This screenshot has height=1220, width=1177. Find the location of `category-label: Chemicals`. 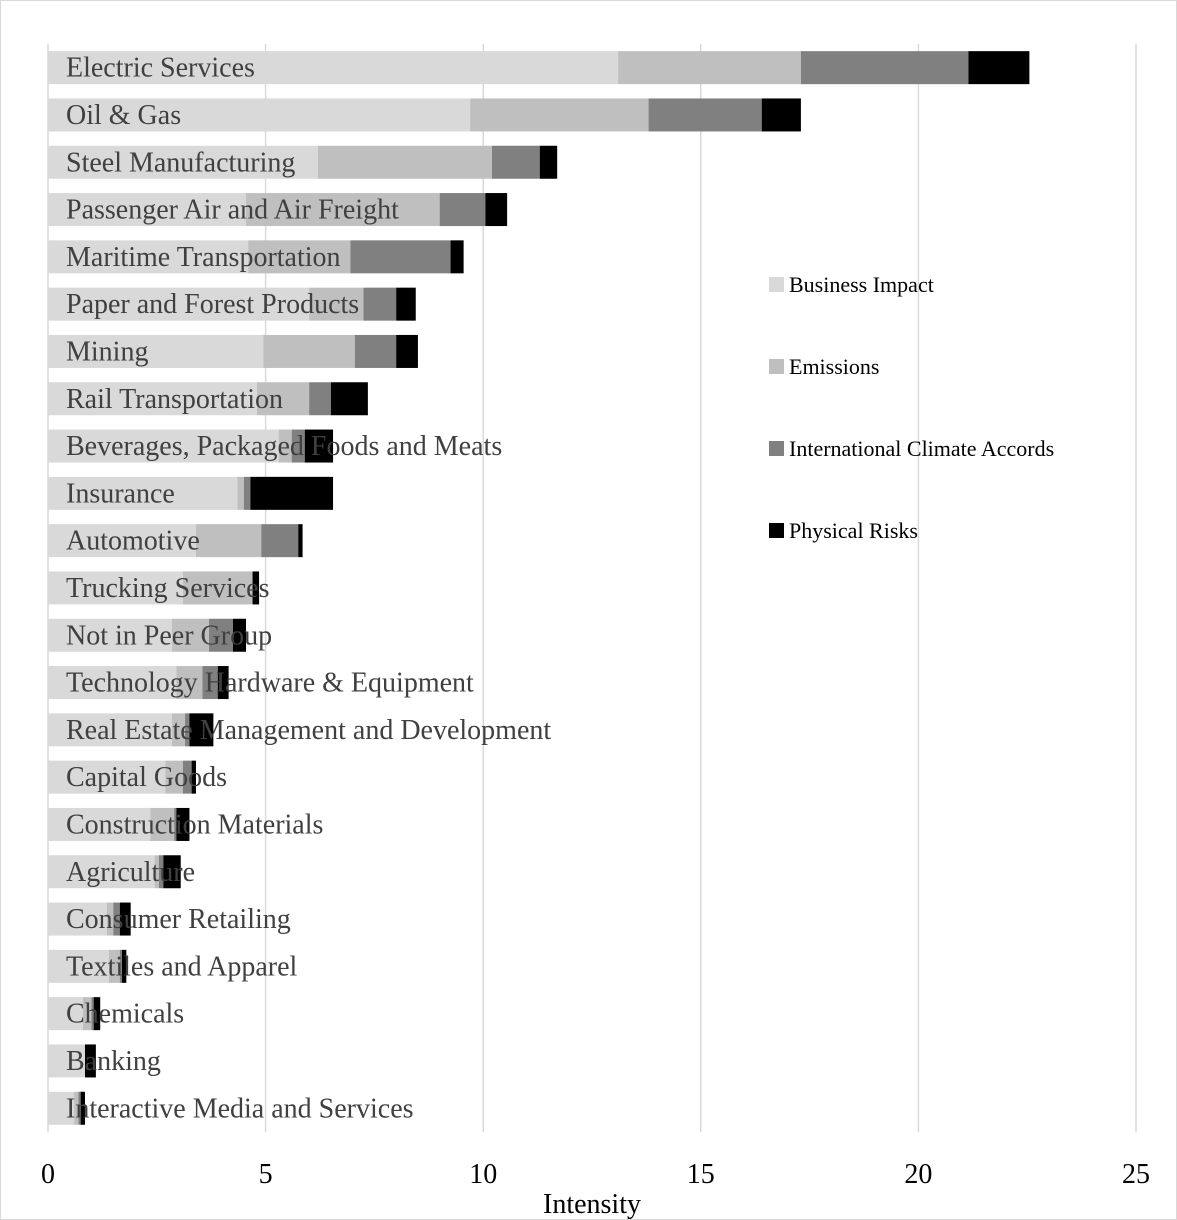

category-label: Chemicals is located at coordinates (125, 1014).